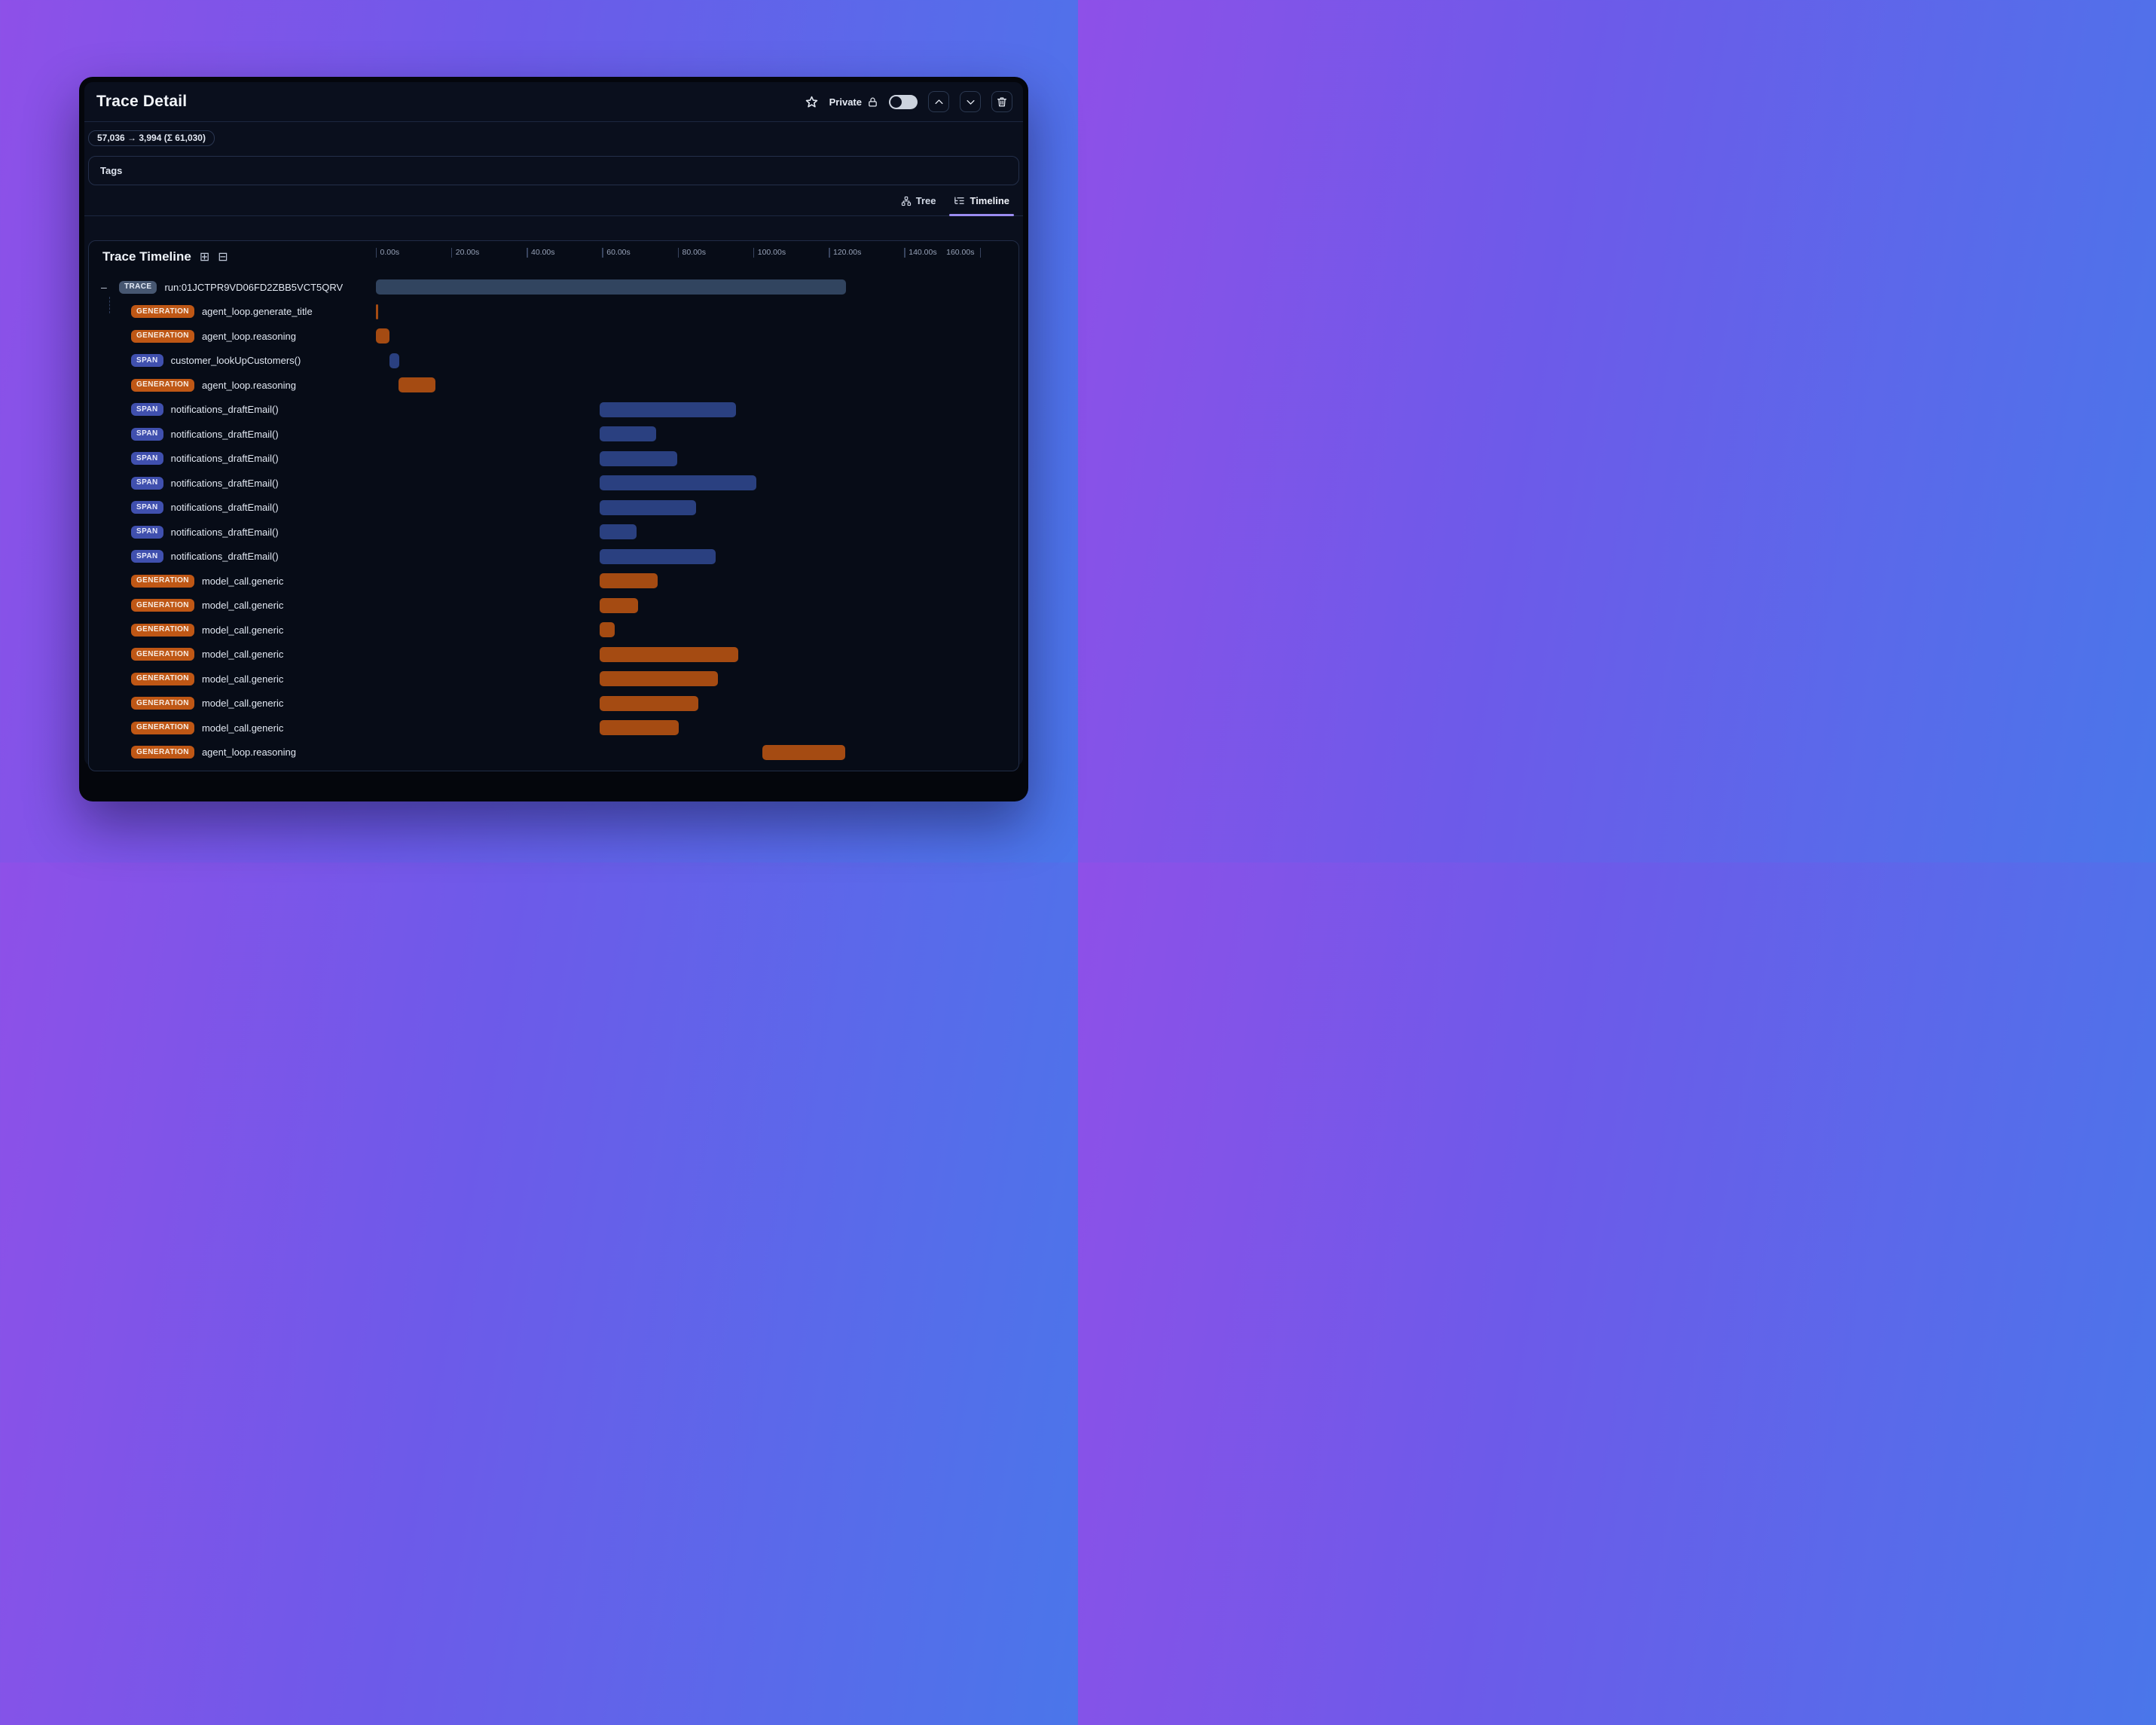  I want to click on observation-label: run:01JCTPR9VD06FD2ZBB5VCT5QRV, so click(254, 287).